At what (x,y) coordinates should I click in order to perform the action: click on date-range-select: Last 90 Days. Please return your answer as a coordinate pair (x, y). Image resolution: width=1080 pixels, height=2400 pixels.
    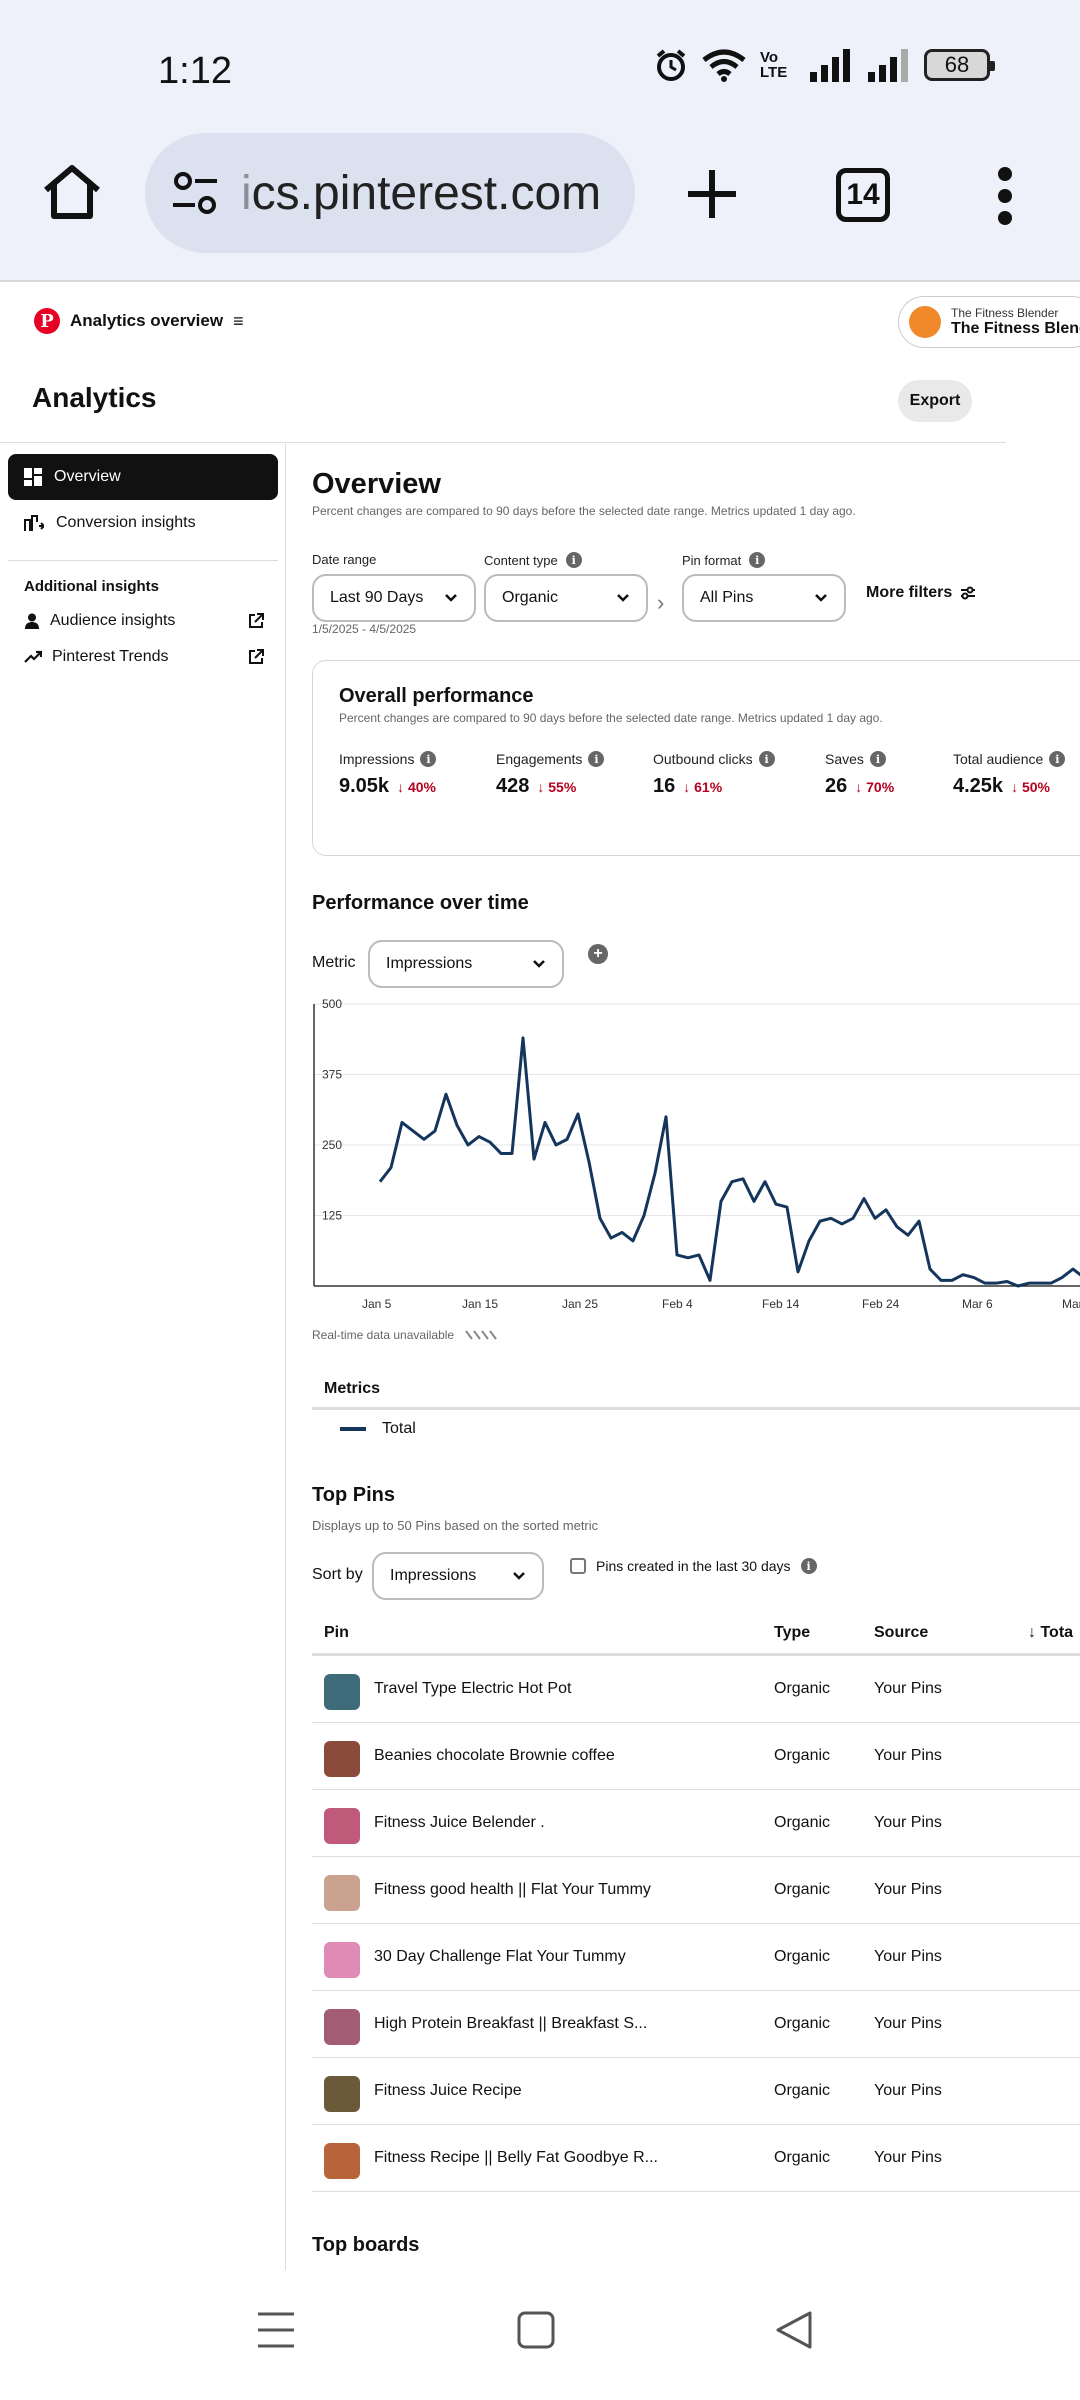
    Looking at the image, I should click on (394, 598).